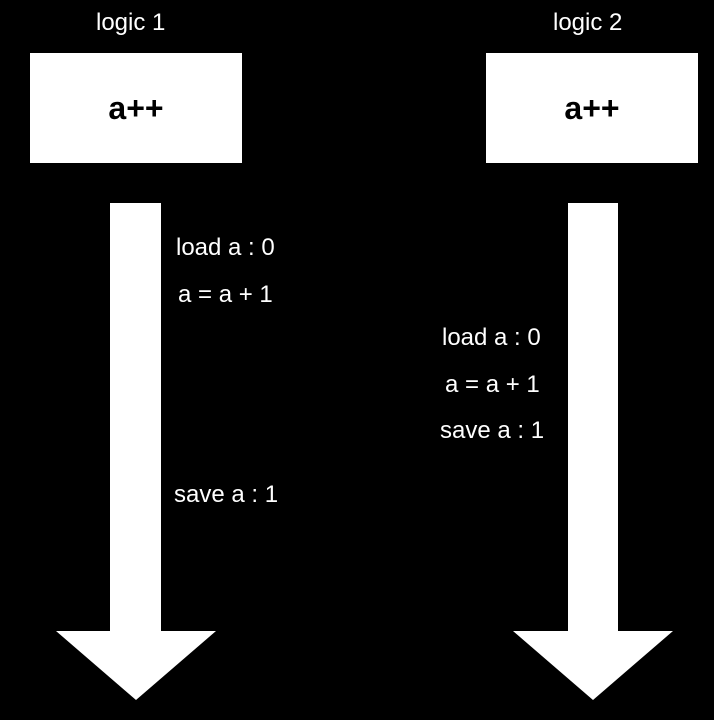 The height and width of the screenshot is (720, 714). What do you see at coordinates (492, 430) in the screenshot?
I see `lane-2-step-save: save a : 1` at bounding box center [492, 430].